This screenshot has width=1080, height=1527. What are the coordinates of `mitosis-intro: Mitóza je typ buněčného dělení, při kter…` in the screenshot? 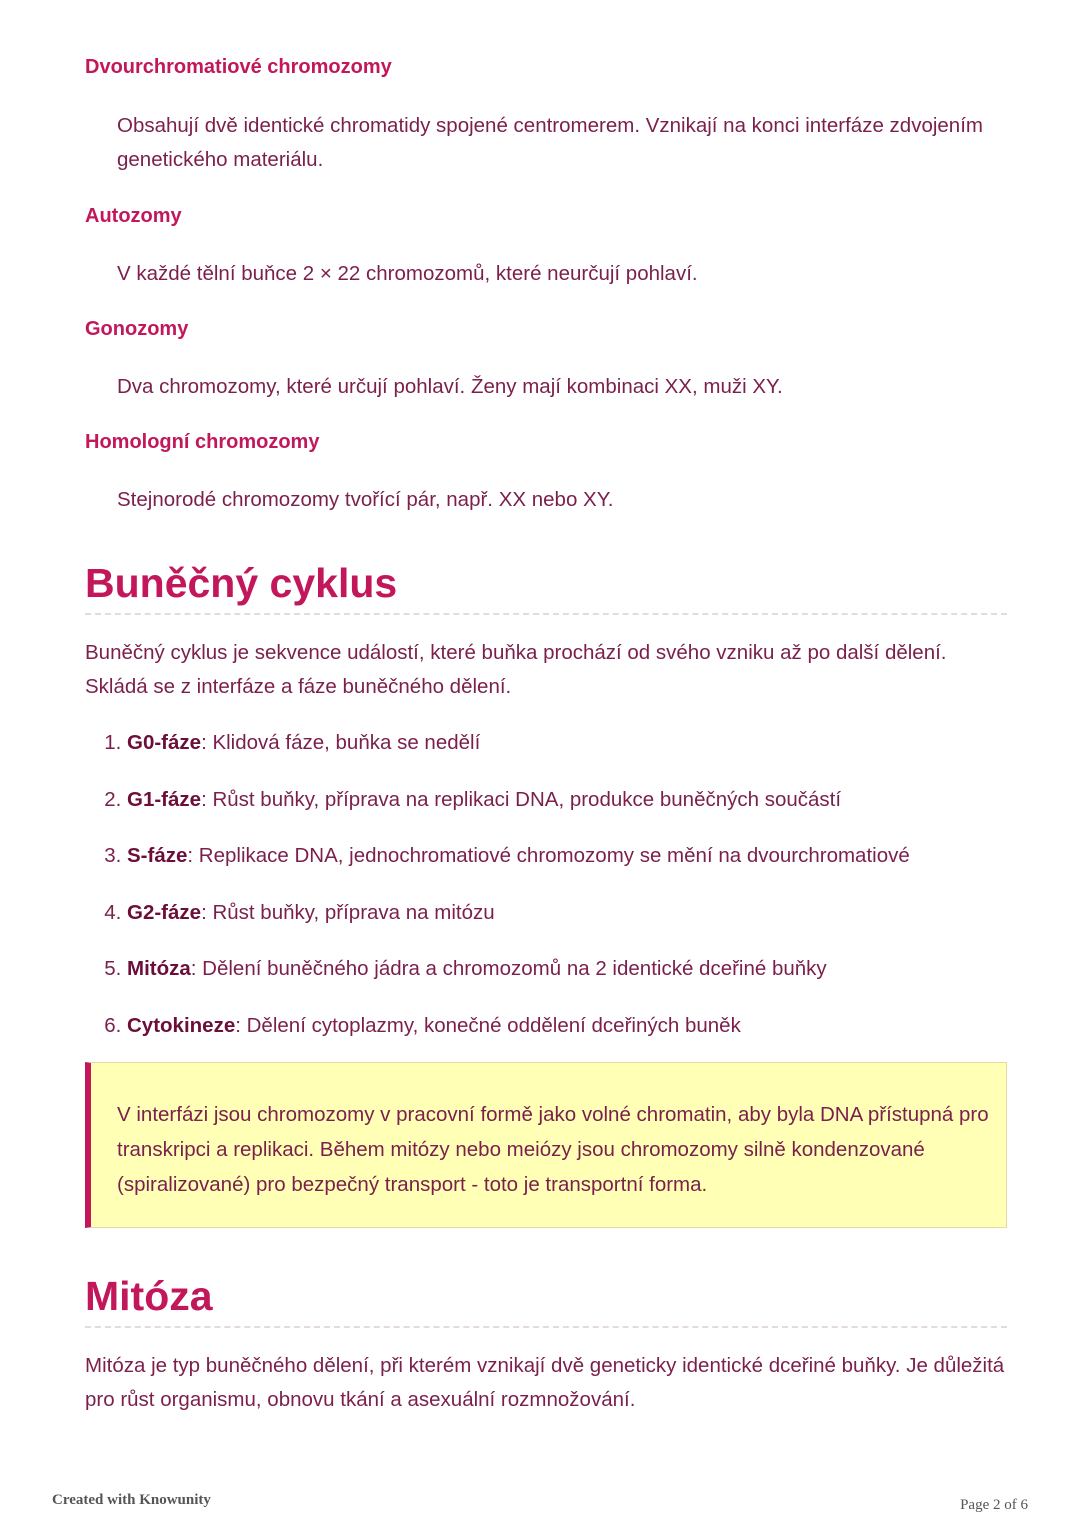 It's located at (545, 1382).